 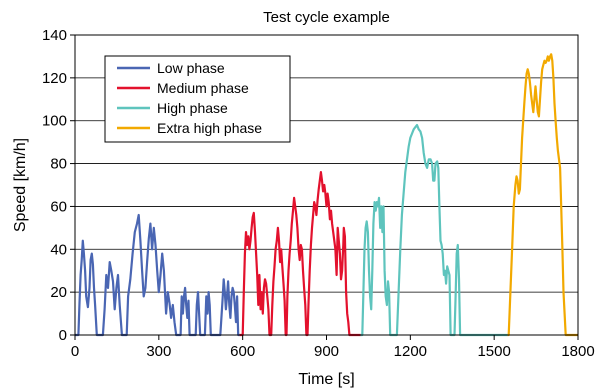 What do you see at coordinates (577, 351) in the screenshot?
I see `x-tick-label: 1800` at bounding box center [577, 351].